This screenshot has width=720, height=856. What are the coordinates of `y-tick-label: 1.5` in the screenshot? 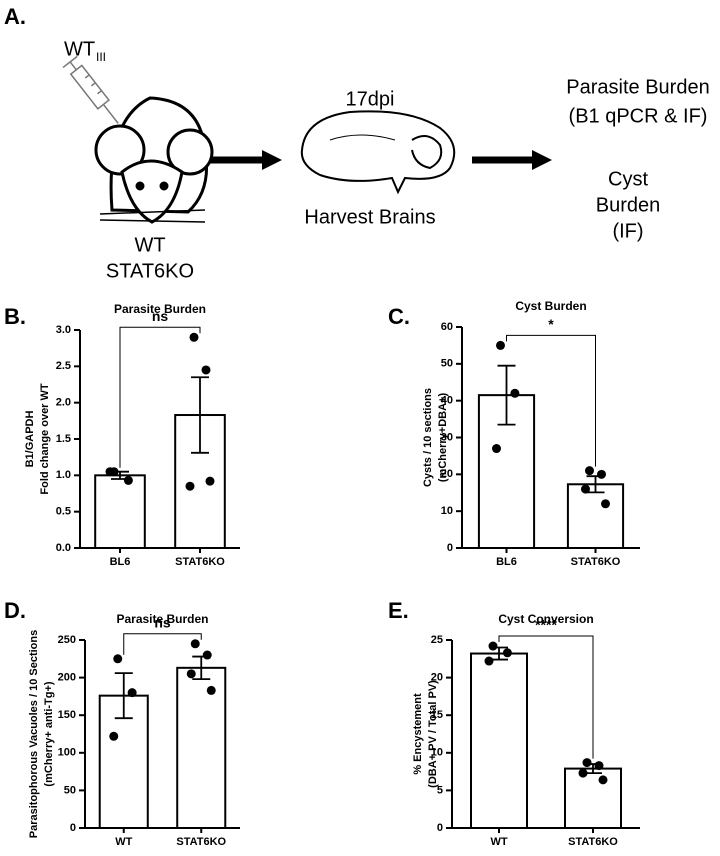 It's located at (63, 439).